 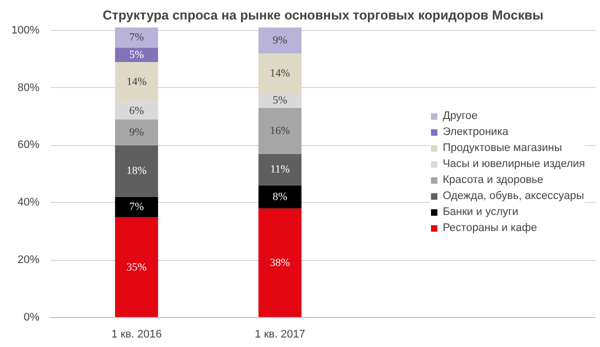 I want to click on y-tick-label: 60%, so click(x=28, y=145).